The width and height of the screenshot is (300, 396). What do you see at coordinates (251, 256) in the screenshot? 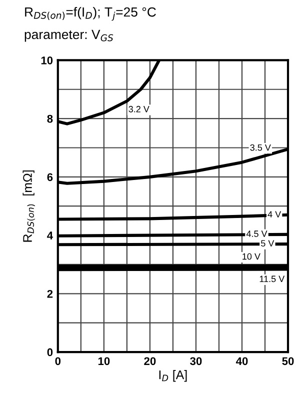
I see `series-label: 10 V` at bounding box center [251, 256].